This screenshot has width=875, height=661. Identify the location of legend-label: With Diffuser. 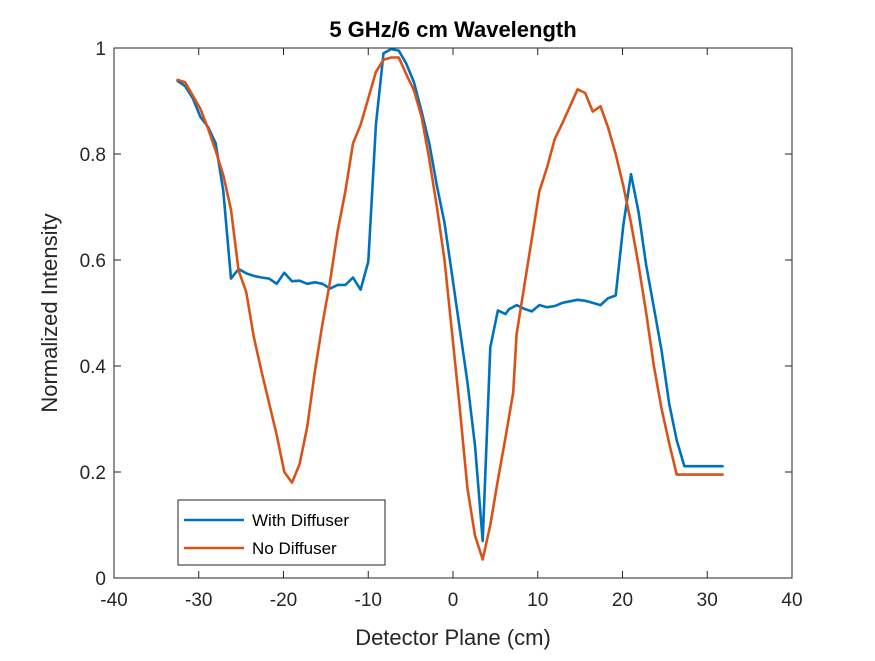
(300, 520).